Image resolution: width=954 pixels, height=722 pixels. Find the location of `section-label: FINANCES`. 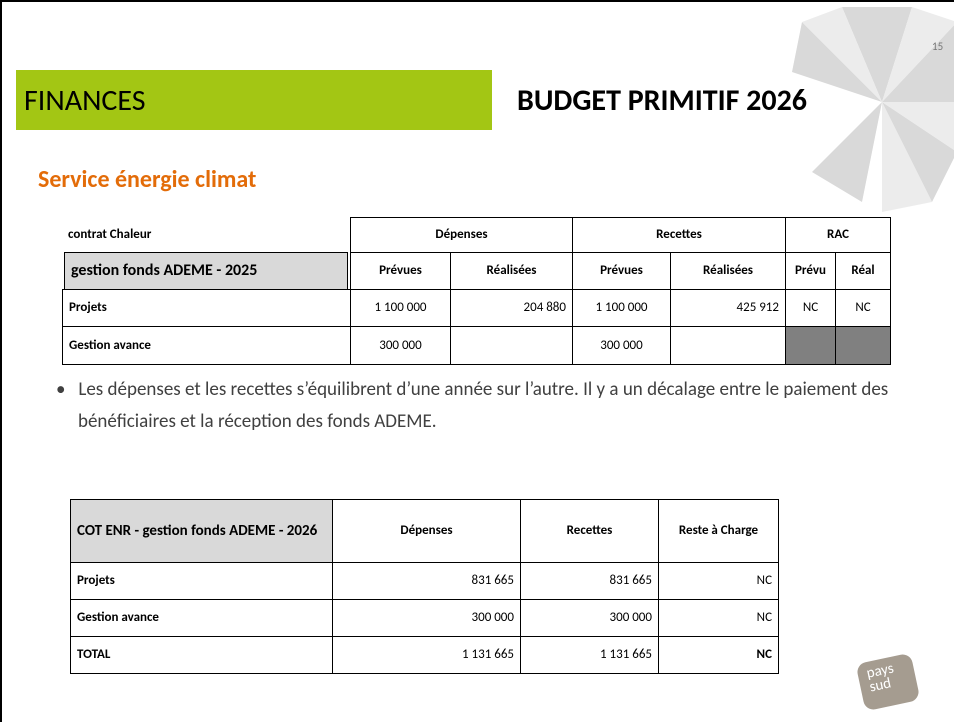

section-label: FINANCES is located at coordinates (254, 100).